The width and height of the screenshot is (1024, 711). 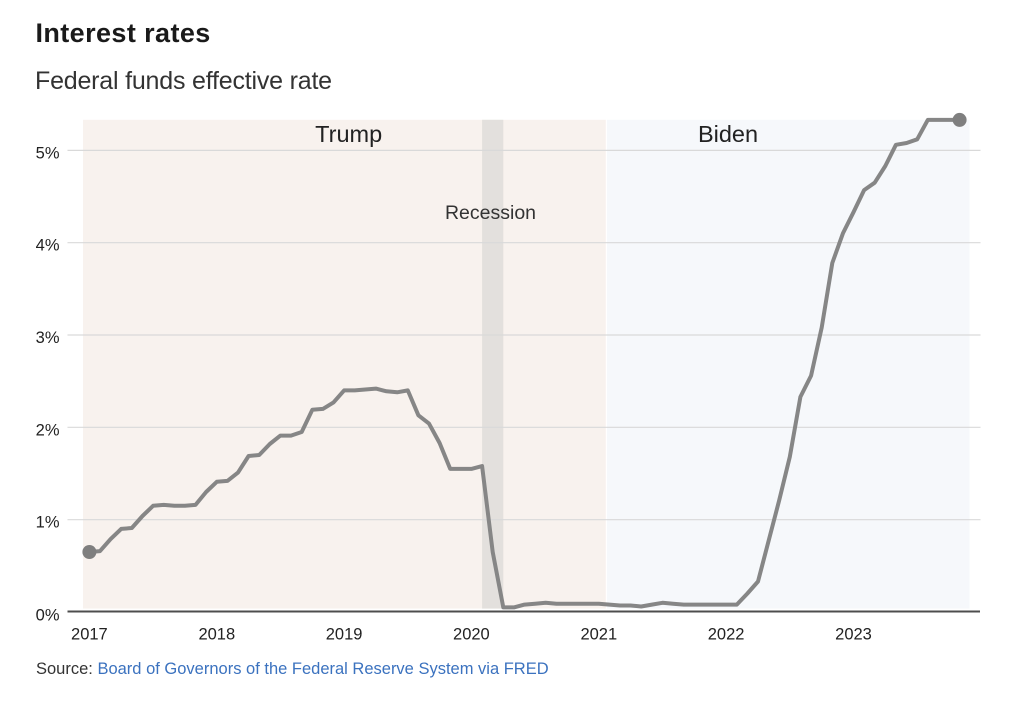 I want to click on svg-text: 5%, so click(x=48, y=153).